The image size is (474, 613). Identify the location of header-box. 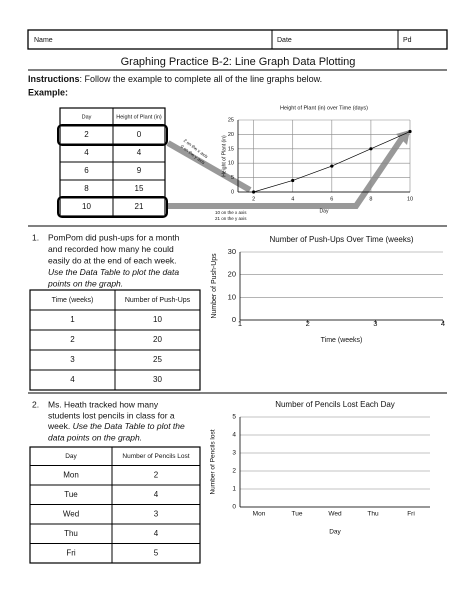
(237, 39).